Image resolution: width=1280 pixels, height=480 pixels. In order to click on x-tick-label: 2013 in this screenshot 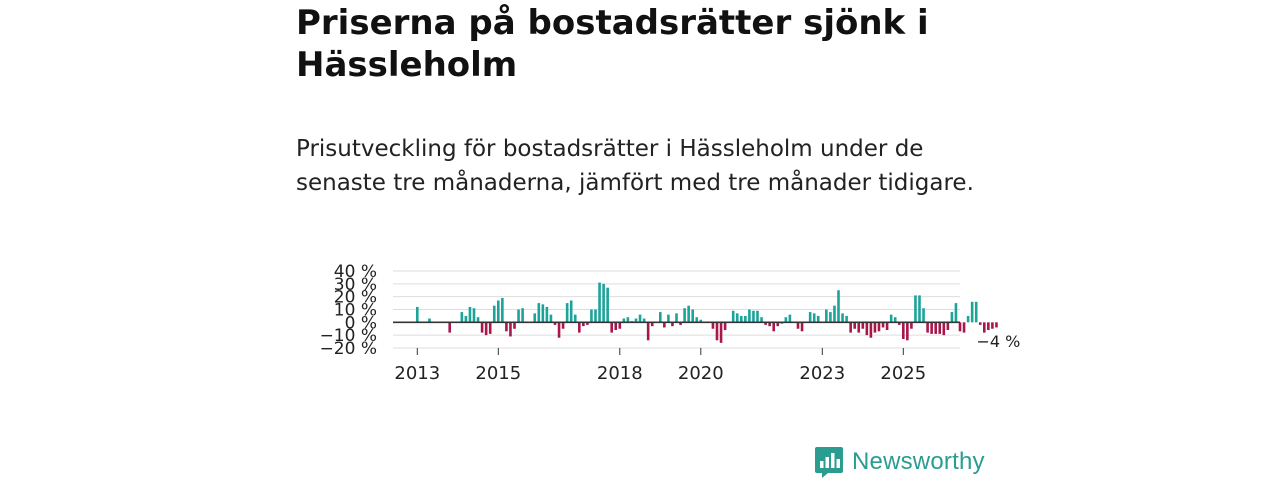, I will do `click(417, 373)`.